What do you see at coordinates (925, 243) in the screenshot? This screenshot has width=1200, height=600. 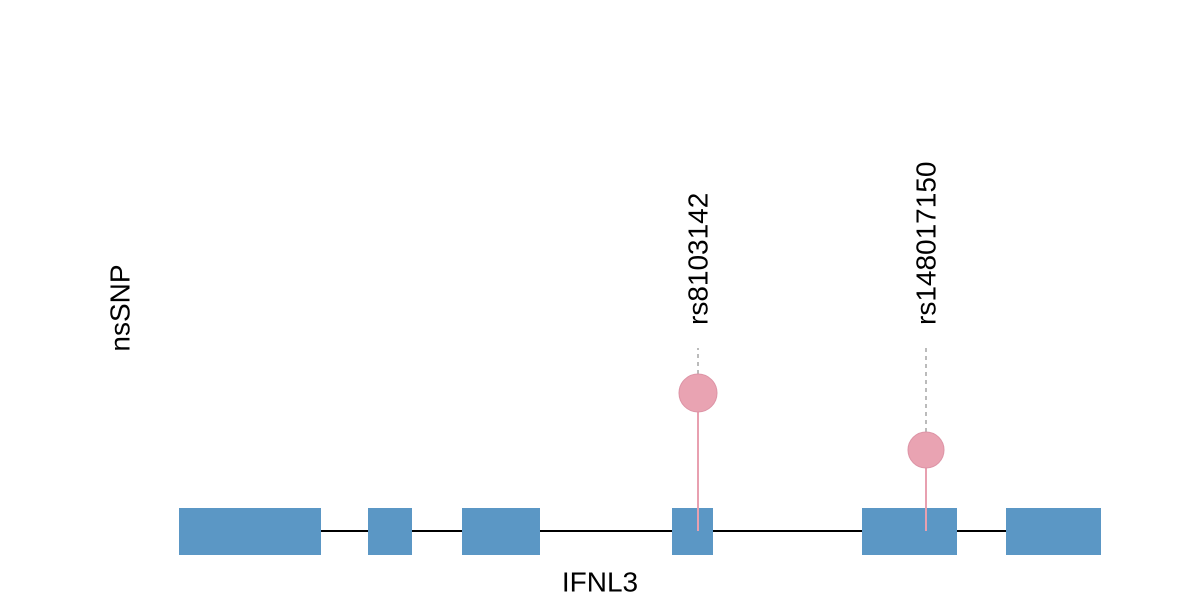 I see `snp-label: rs148017150` at bounding box center [925, 243].